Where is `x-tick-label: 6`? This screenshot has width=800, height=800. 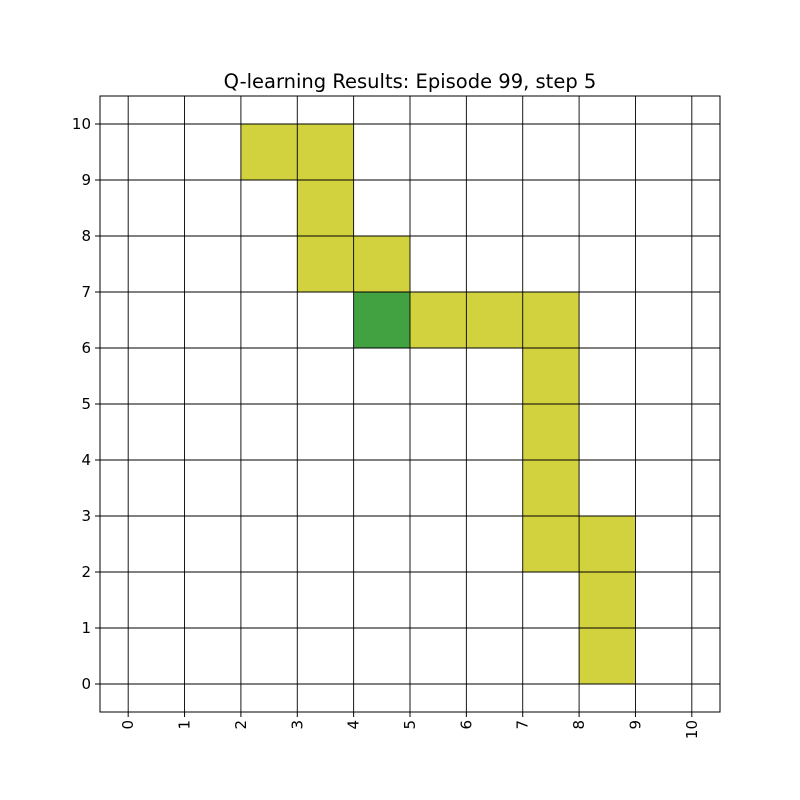
x-tick-label: 6 is located at coordinates (466, 725).